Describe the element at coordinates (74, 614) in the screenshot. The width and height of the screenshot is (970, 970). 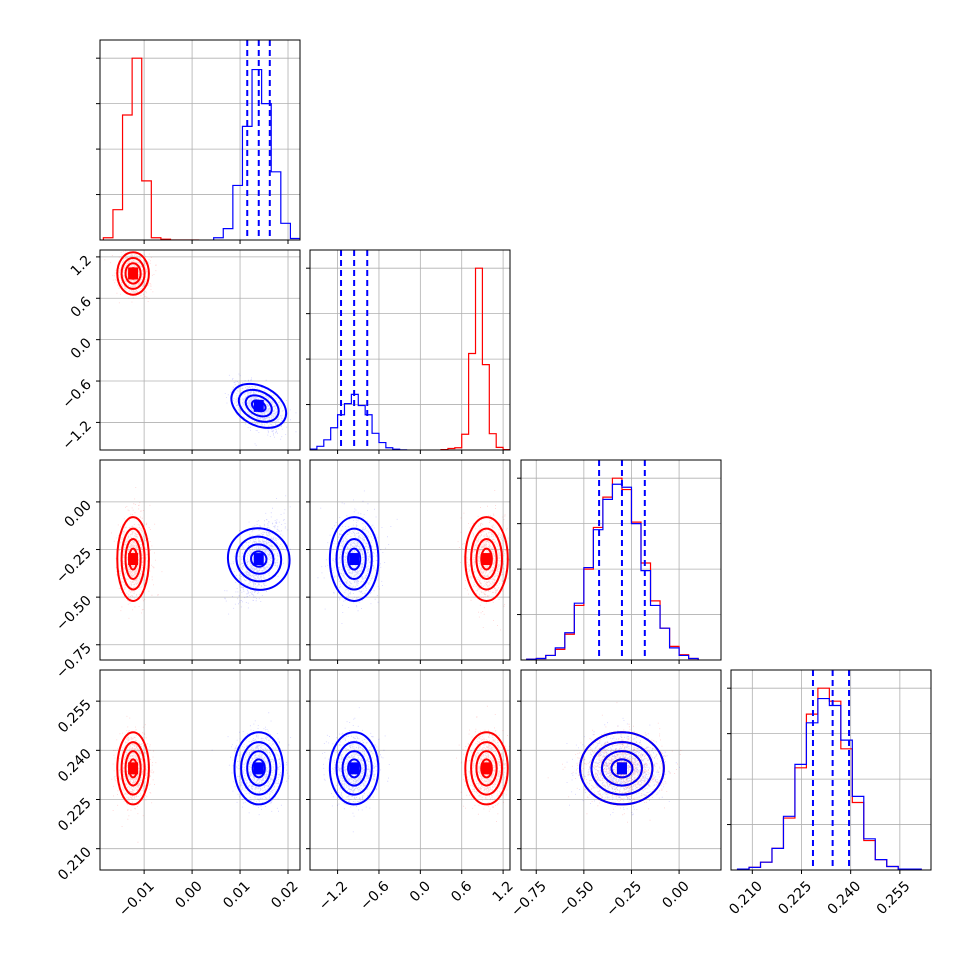
I see `tick-label-y: −0.50` at that location.